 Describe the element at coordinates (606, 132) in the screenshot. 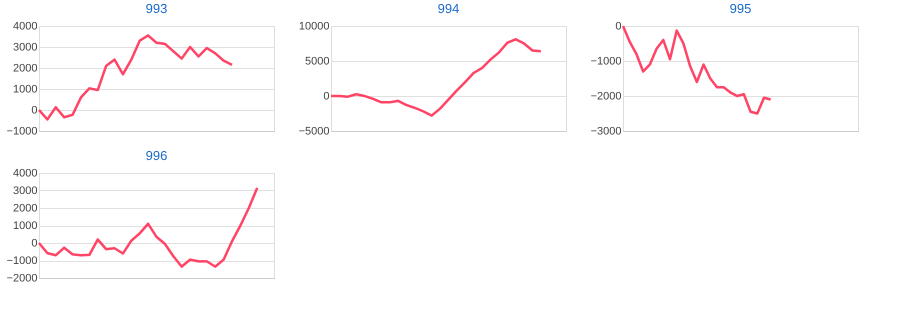

I see `y-tick-label: −3000` at that location.